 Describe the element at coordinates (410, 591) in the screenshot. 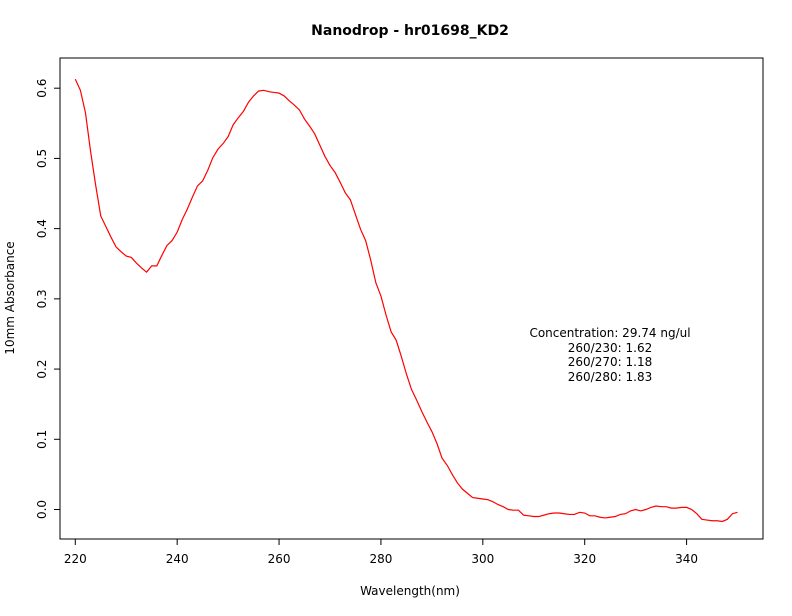

I see `x-axis-label: Wavelength(nm)` at that location.